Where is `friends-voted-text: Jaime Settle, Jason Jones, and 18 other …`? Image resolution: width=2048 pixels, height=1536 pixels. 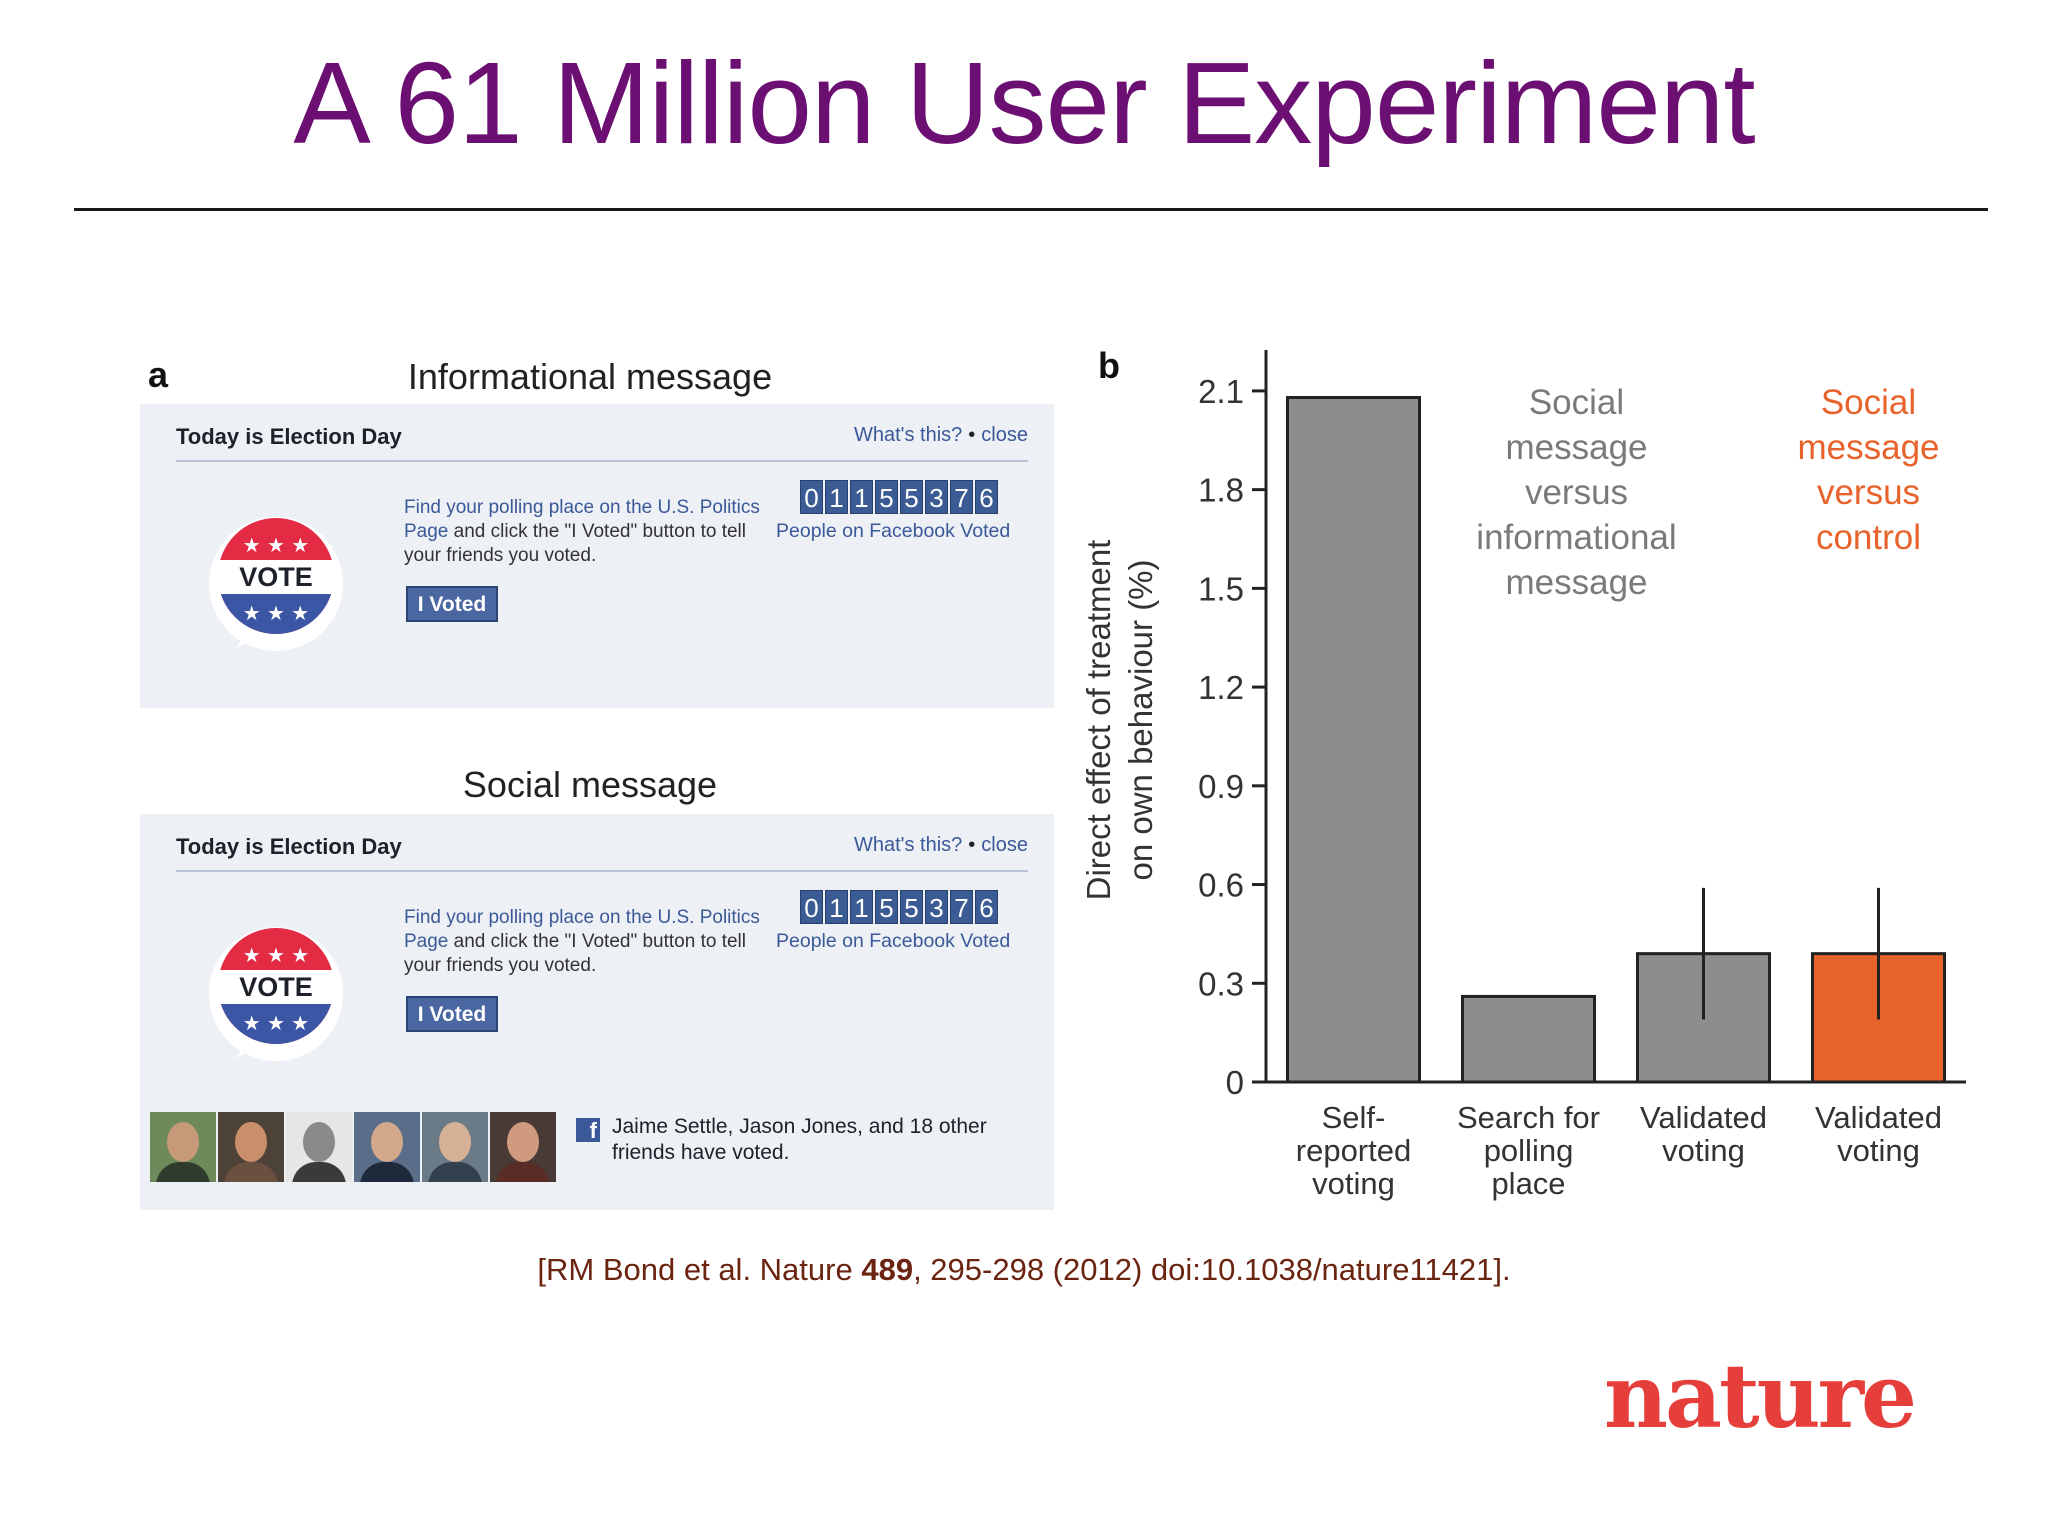
friends-voted-text: Jaime Settle, Jason Jones, and 18 other … is located at coordinates (799, 1139).